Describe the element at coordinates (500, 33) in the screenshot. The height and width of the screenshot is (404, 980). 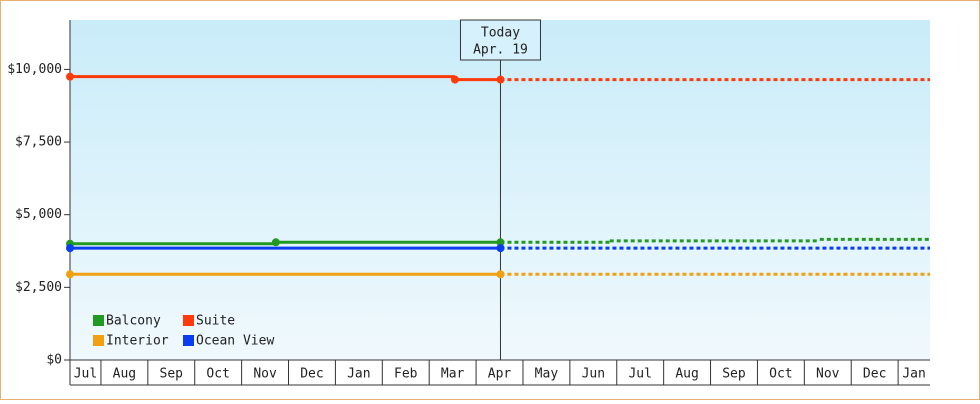
I see `today-label: Today` at that location.